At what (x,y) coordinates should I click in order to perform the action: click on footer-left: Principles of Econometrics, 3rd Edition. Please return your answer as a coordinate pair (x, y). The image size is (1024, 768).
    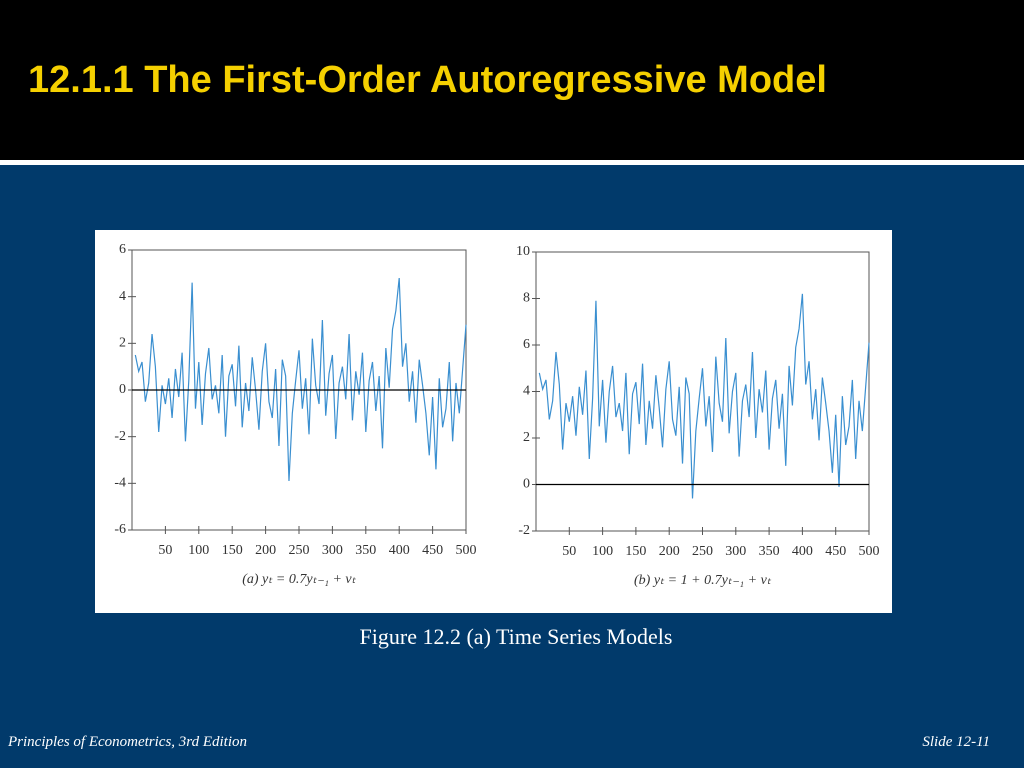
    Looking at the image, I should click on (127, 742).